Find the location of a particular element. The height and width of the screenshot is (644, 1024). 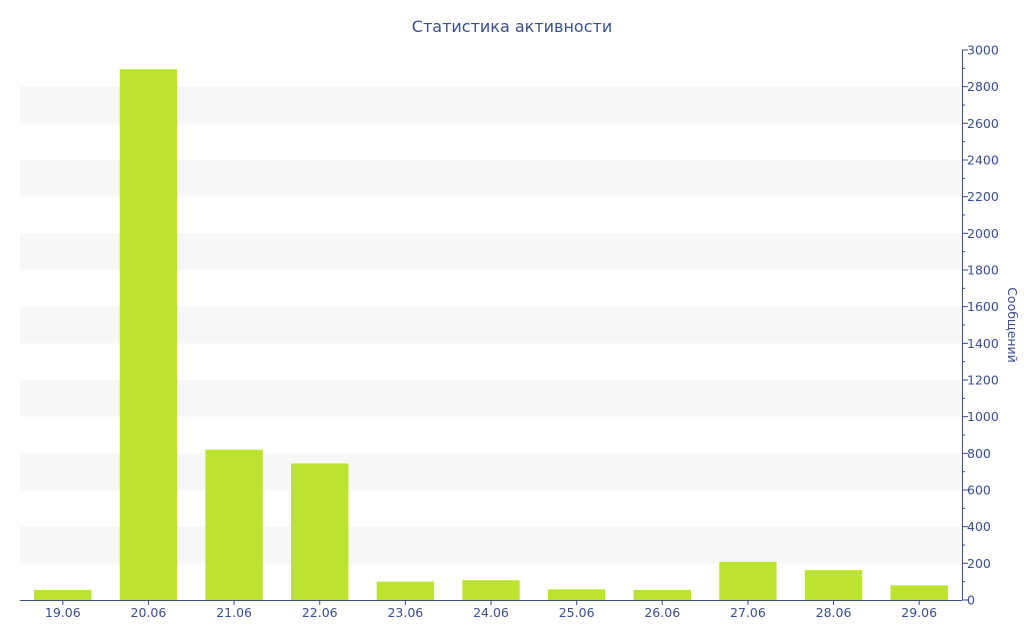

y-tick-label: 400 is located at coordinates (979, 526).